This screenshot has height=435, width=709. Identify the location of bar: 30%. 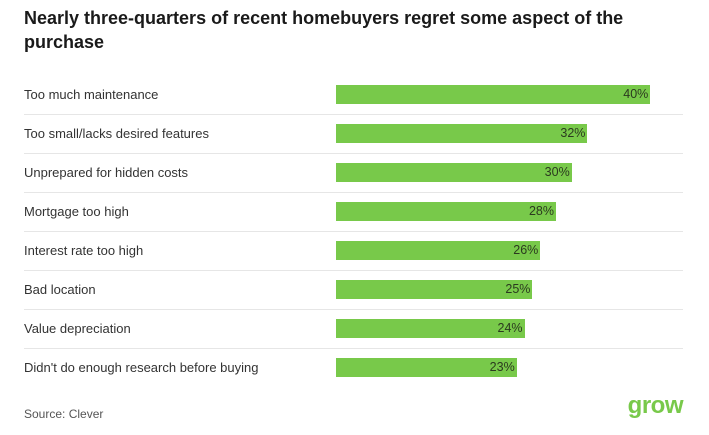
(454, 172).